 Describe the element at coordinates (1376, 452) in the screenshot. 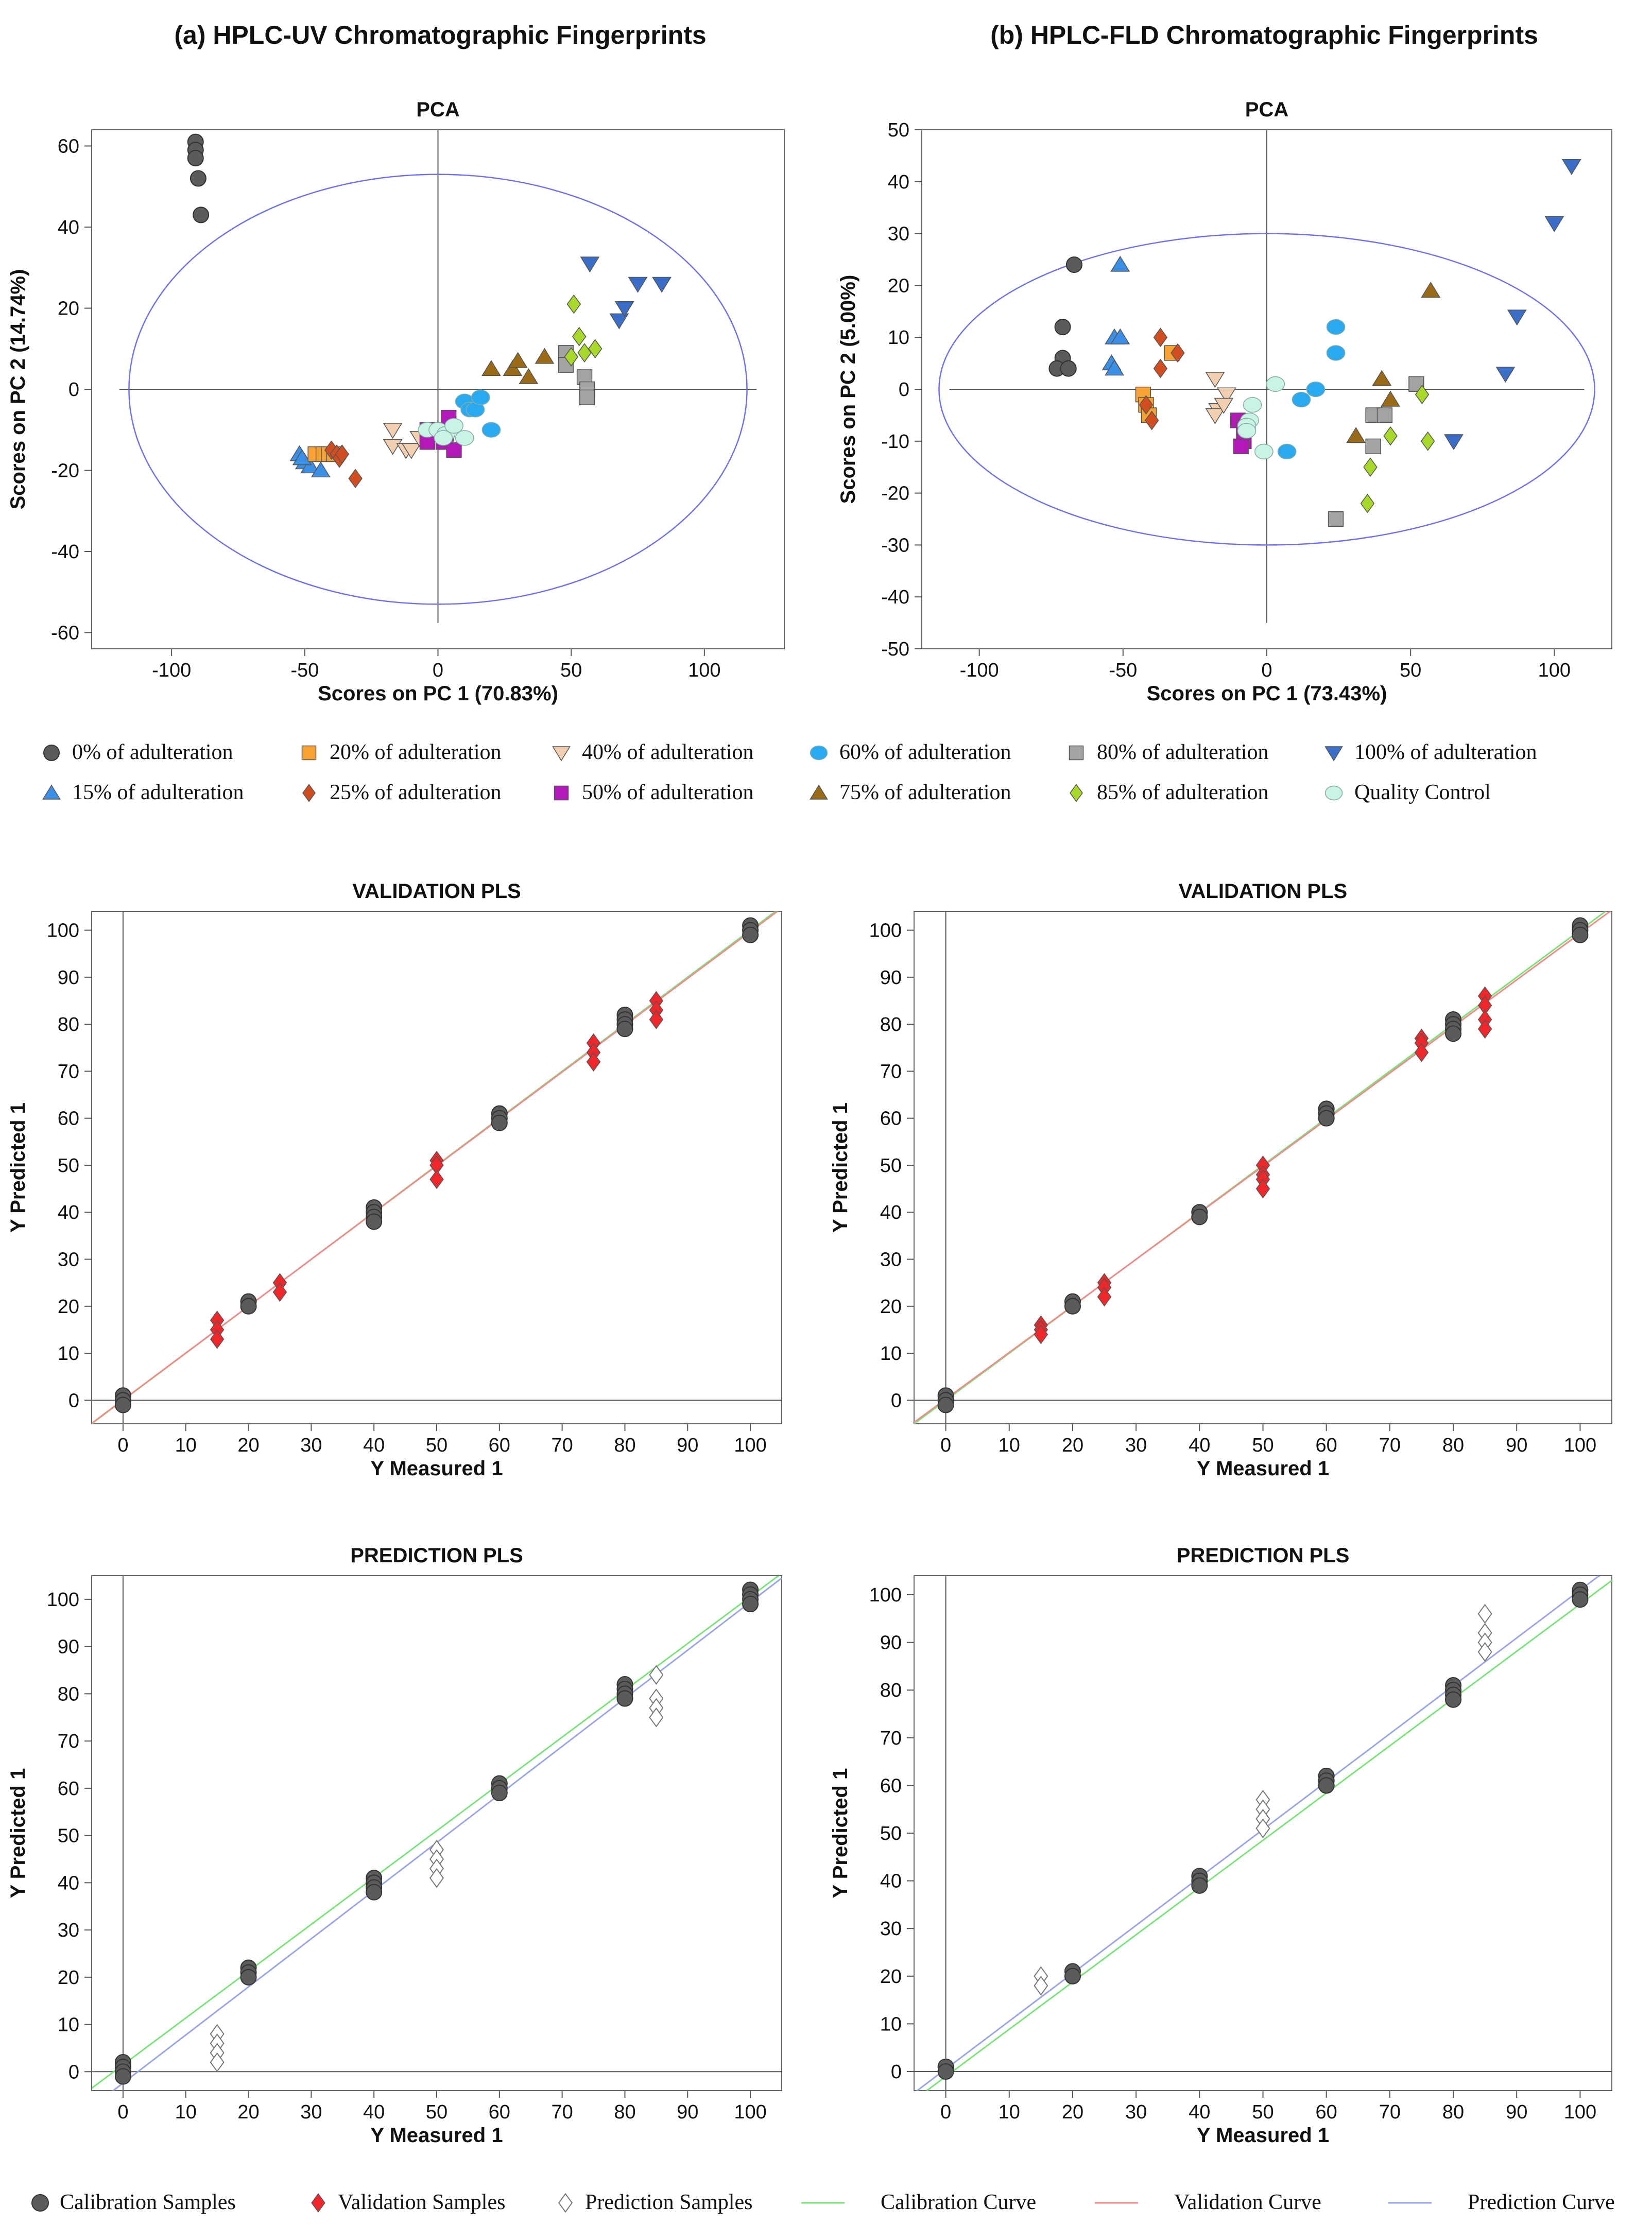

I see `series-80-` at that location.